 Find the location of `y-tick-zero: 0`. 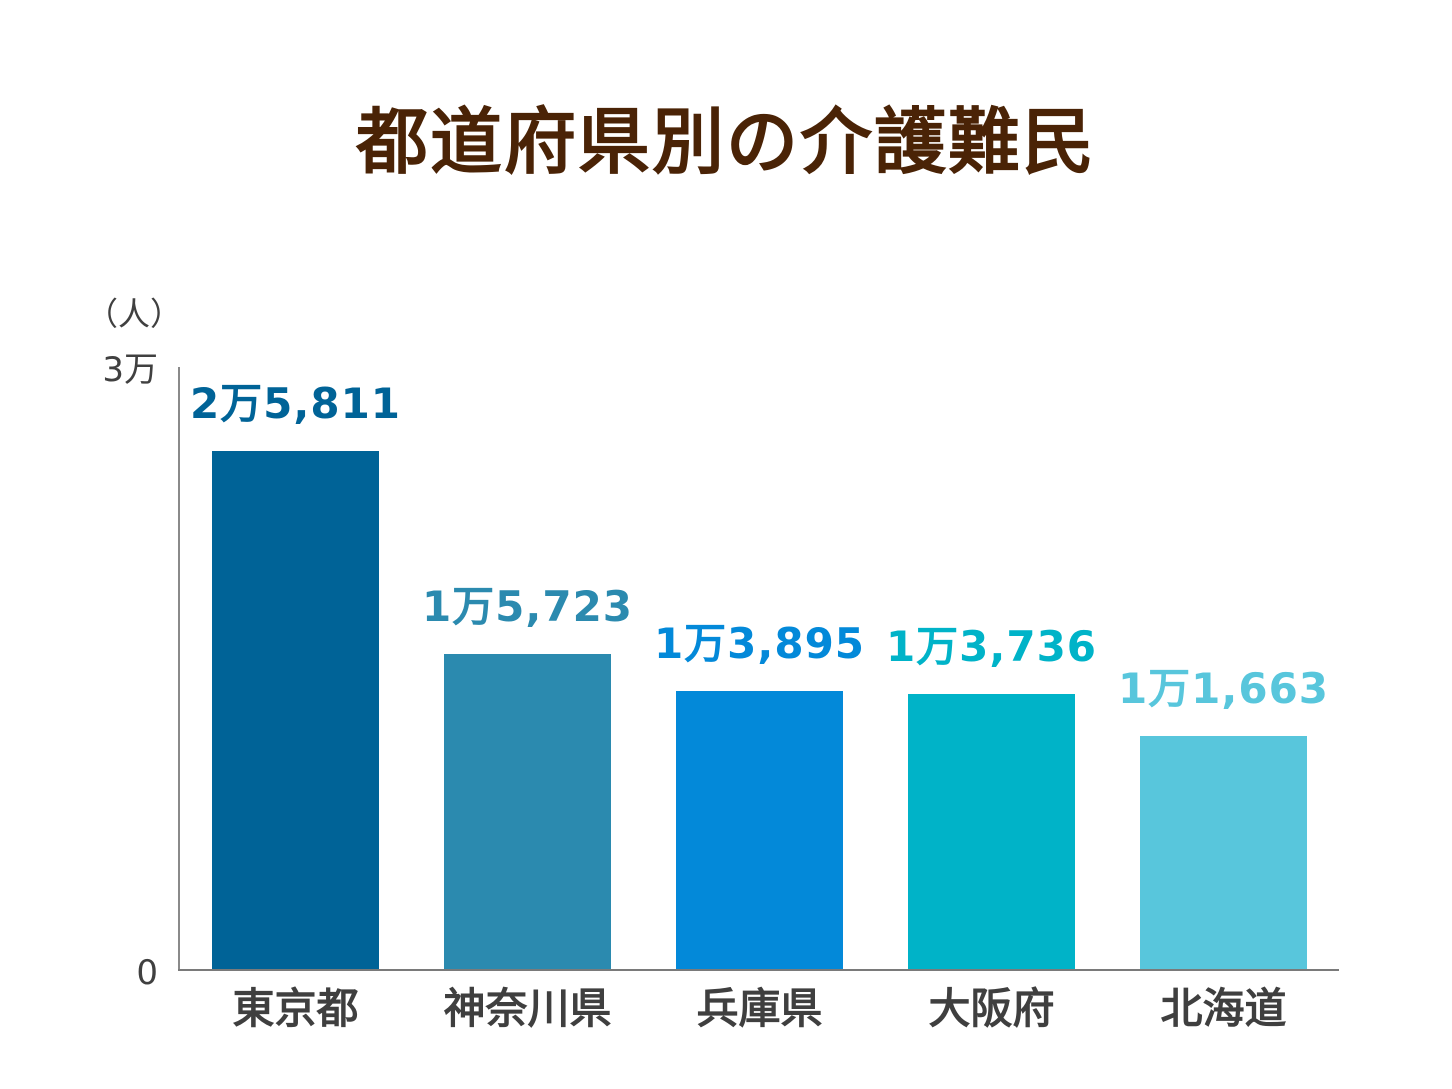

y-tick-zero: 0 is located at coordinates (147, 973).